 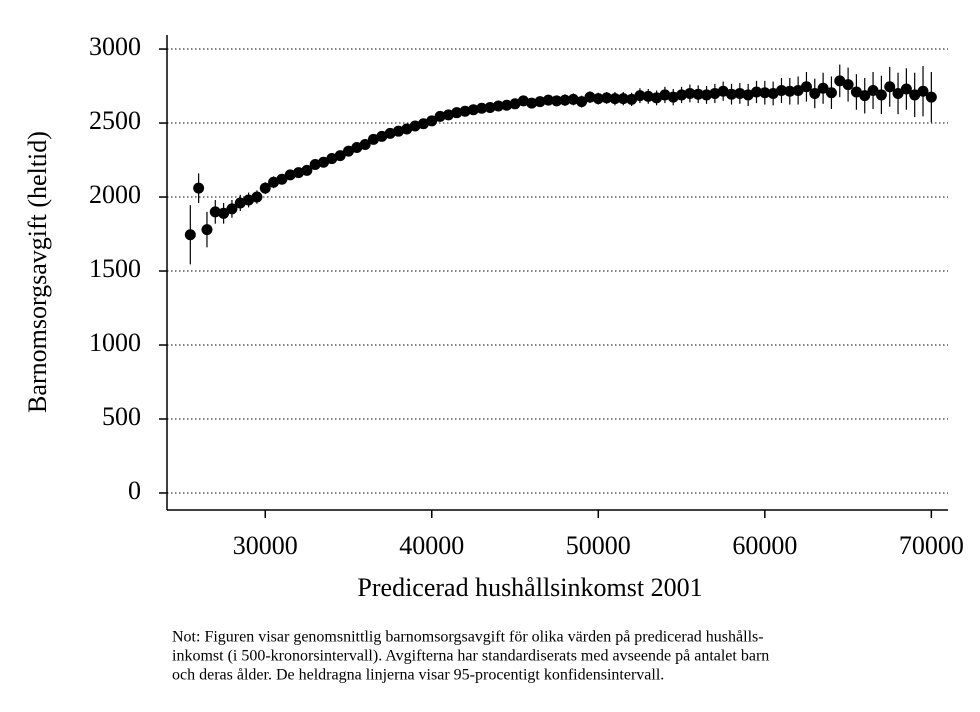 I want to click on x-tick-label: 60000, so click(x=764, y=545).